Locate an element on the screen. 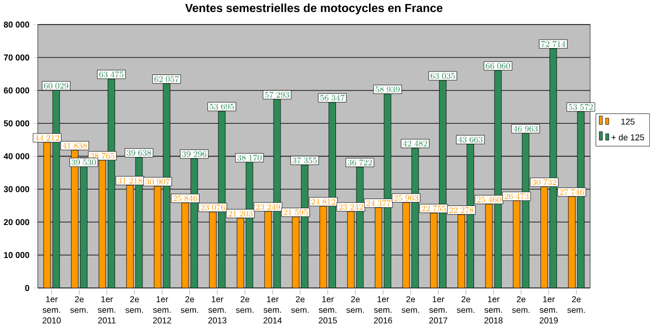 This screenshot has height=327, width=650. x-tick-label: 1er sem. 2018 is located at coordinates (493, 310).